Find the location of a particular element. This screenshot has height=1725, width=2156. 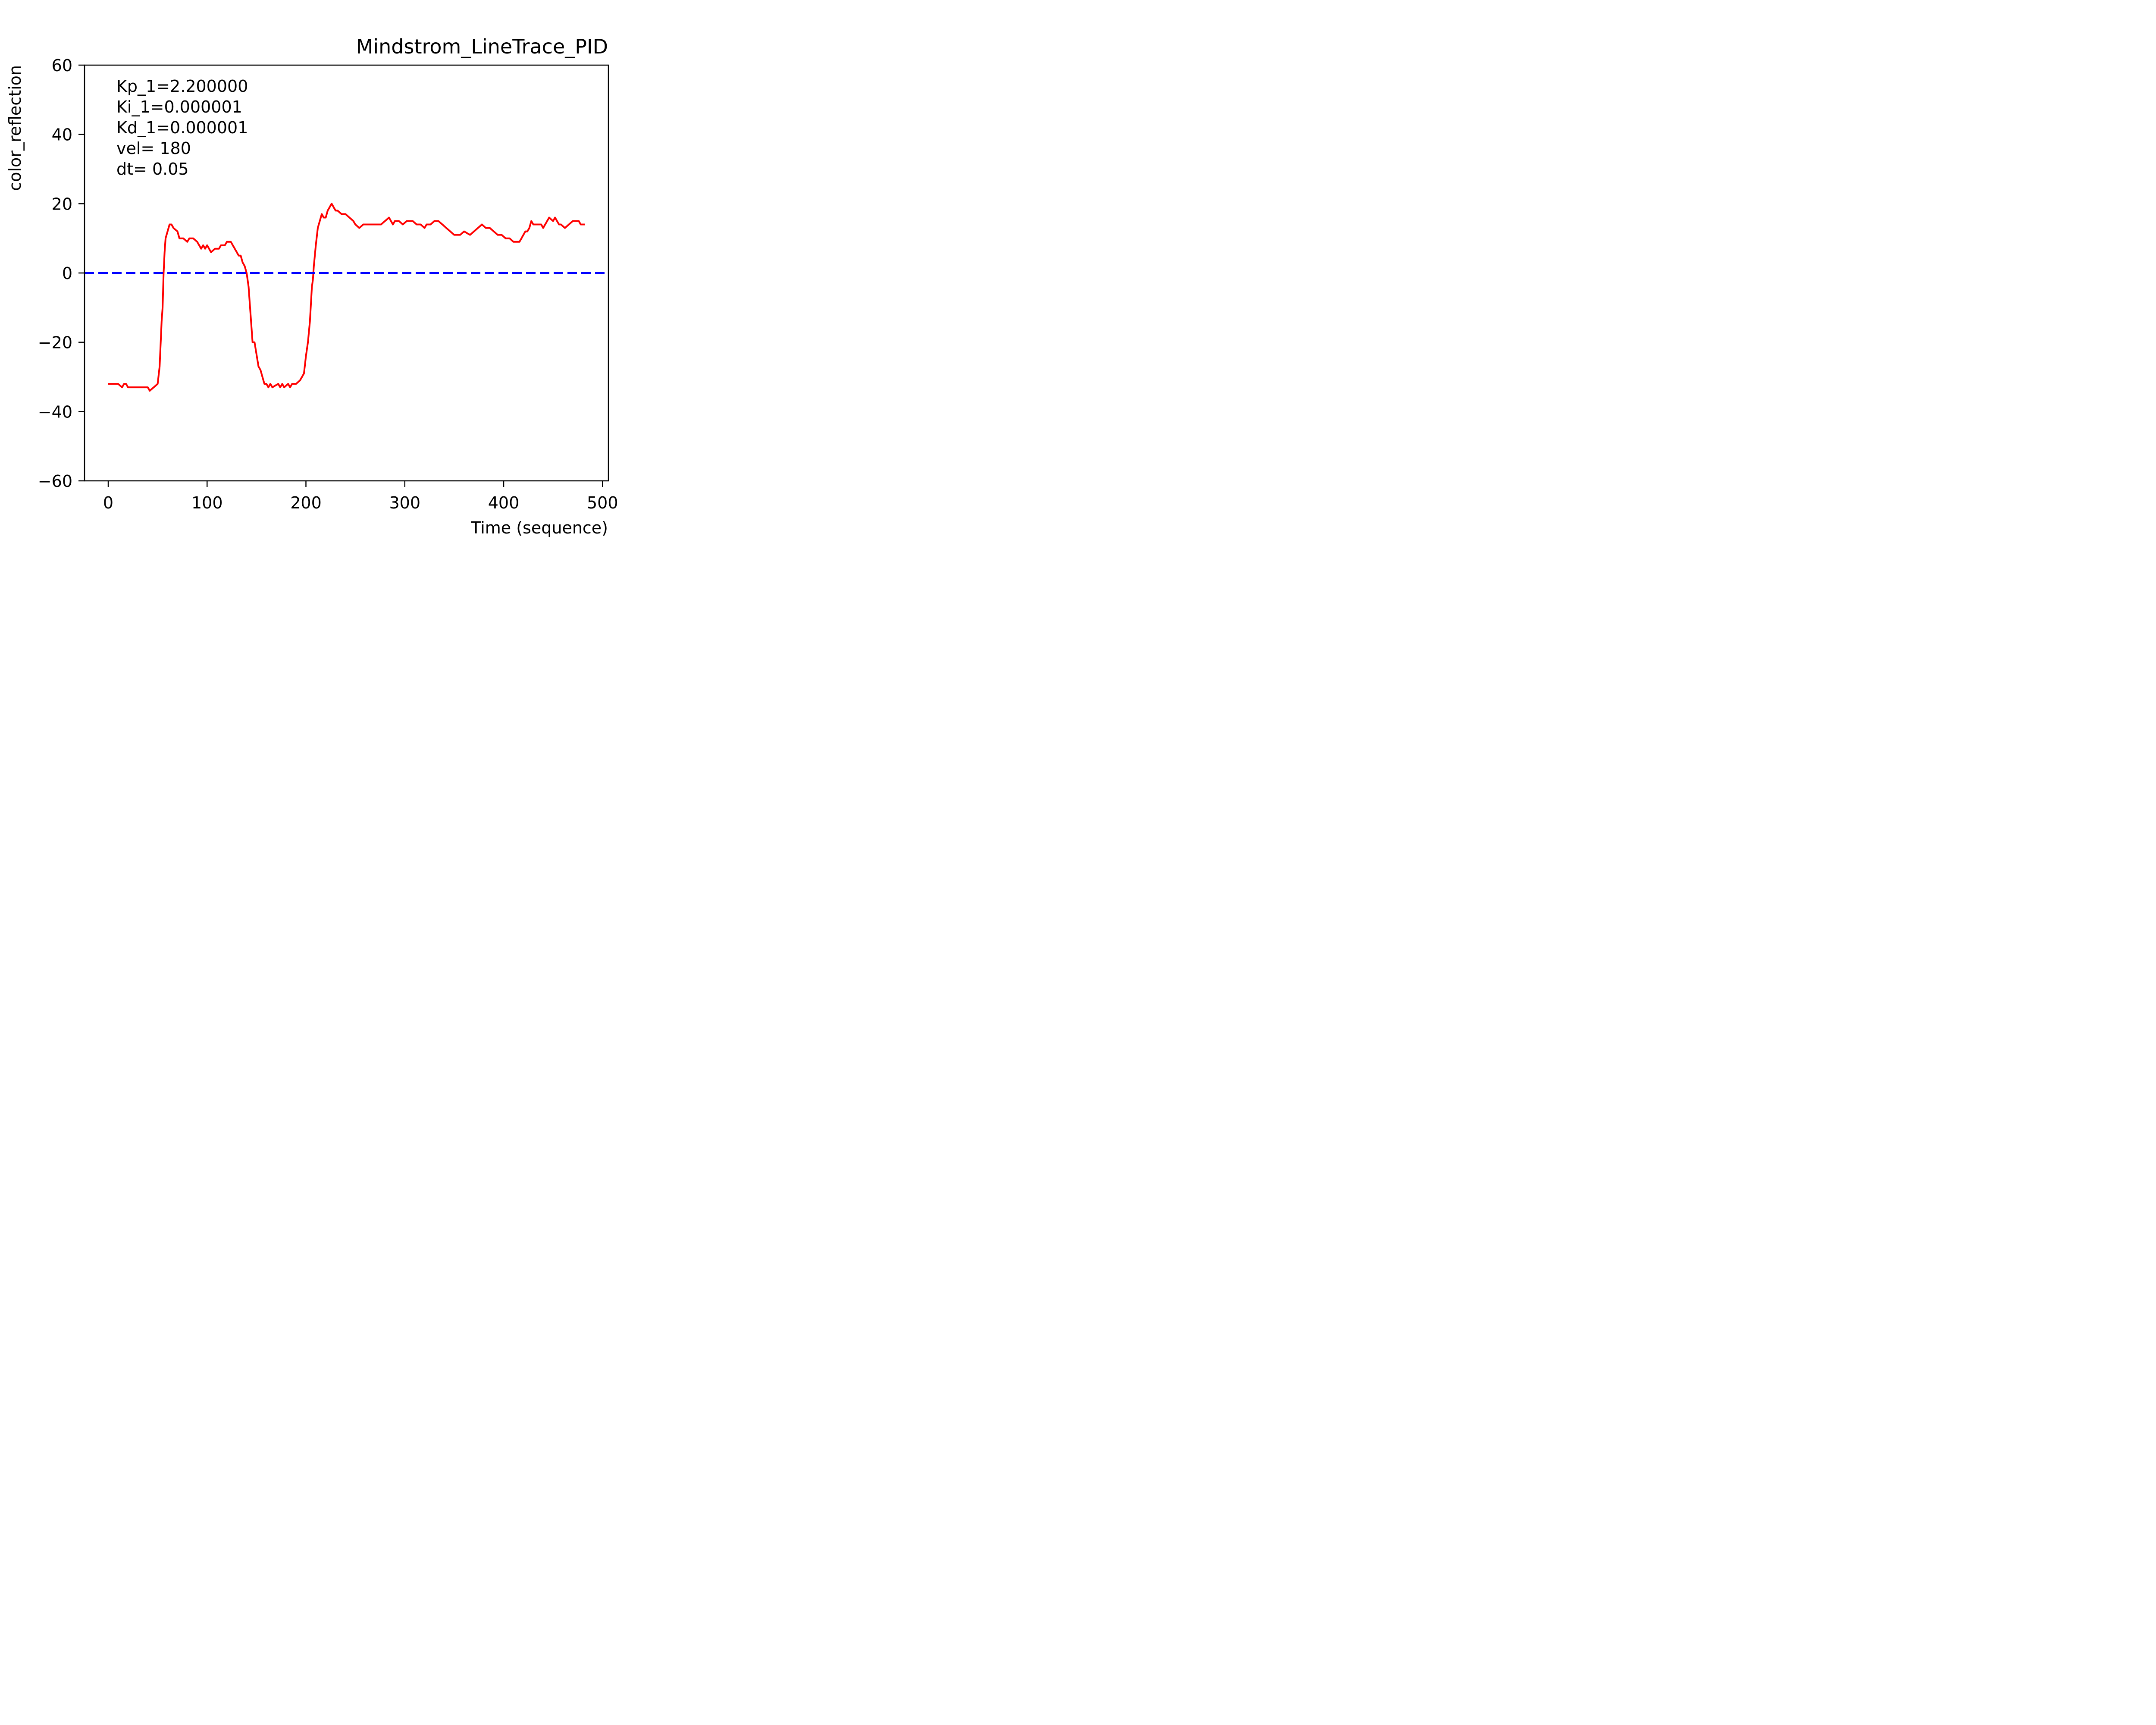

y-tick-label: −20 is located at coordinates (55, 342).